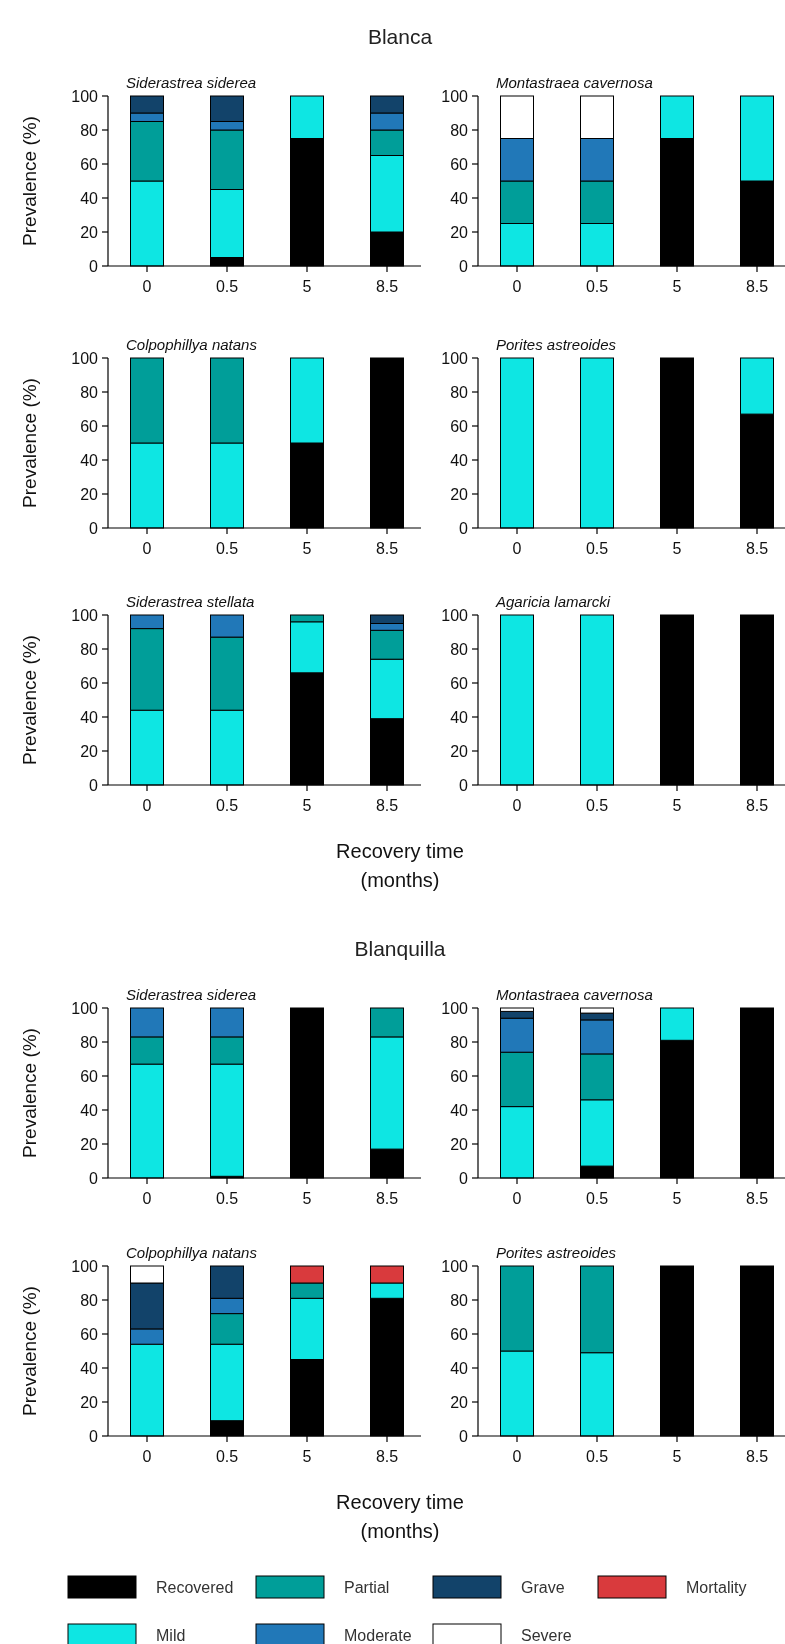 The height and width of the screenshot is (1644, 785). What do you see at coordinates (400, 36) in the screenshot?
I see `text: Blanca` at bounding box center [400, 36].